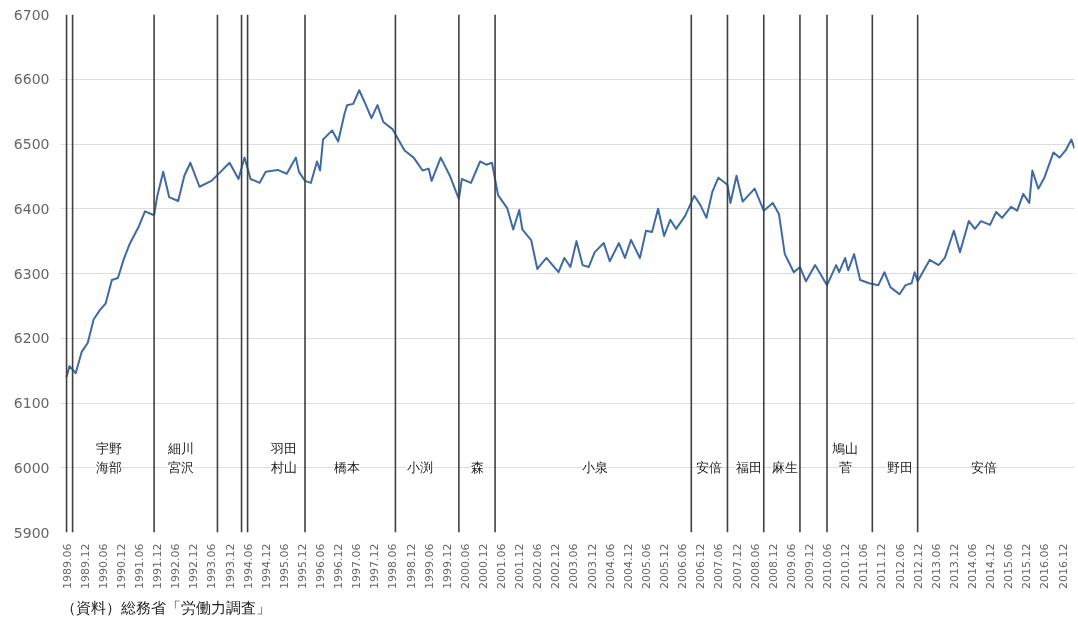 The height and width of the screenshot is (621, 1078). I want to click on annotation: 宮沢, so click(181, 468).